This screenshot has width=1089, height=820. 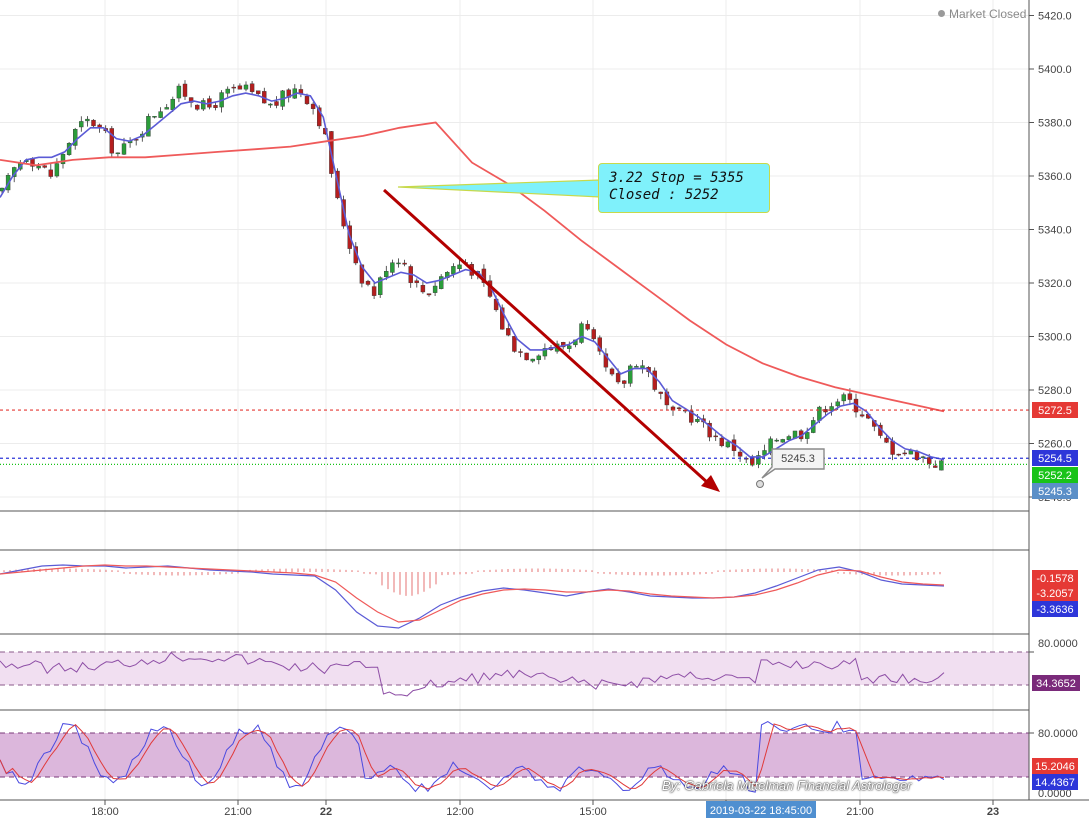 I want to click on time-tick-label: 22, so click(x=326, y=812).